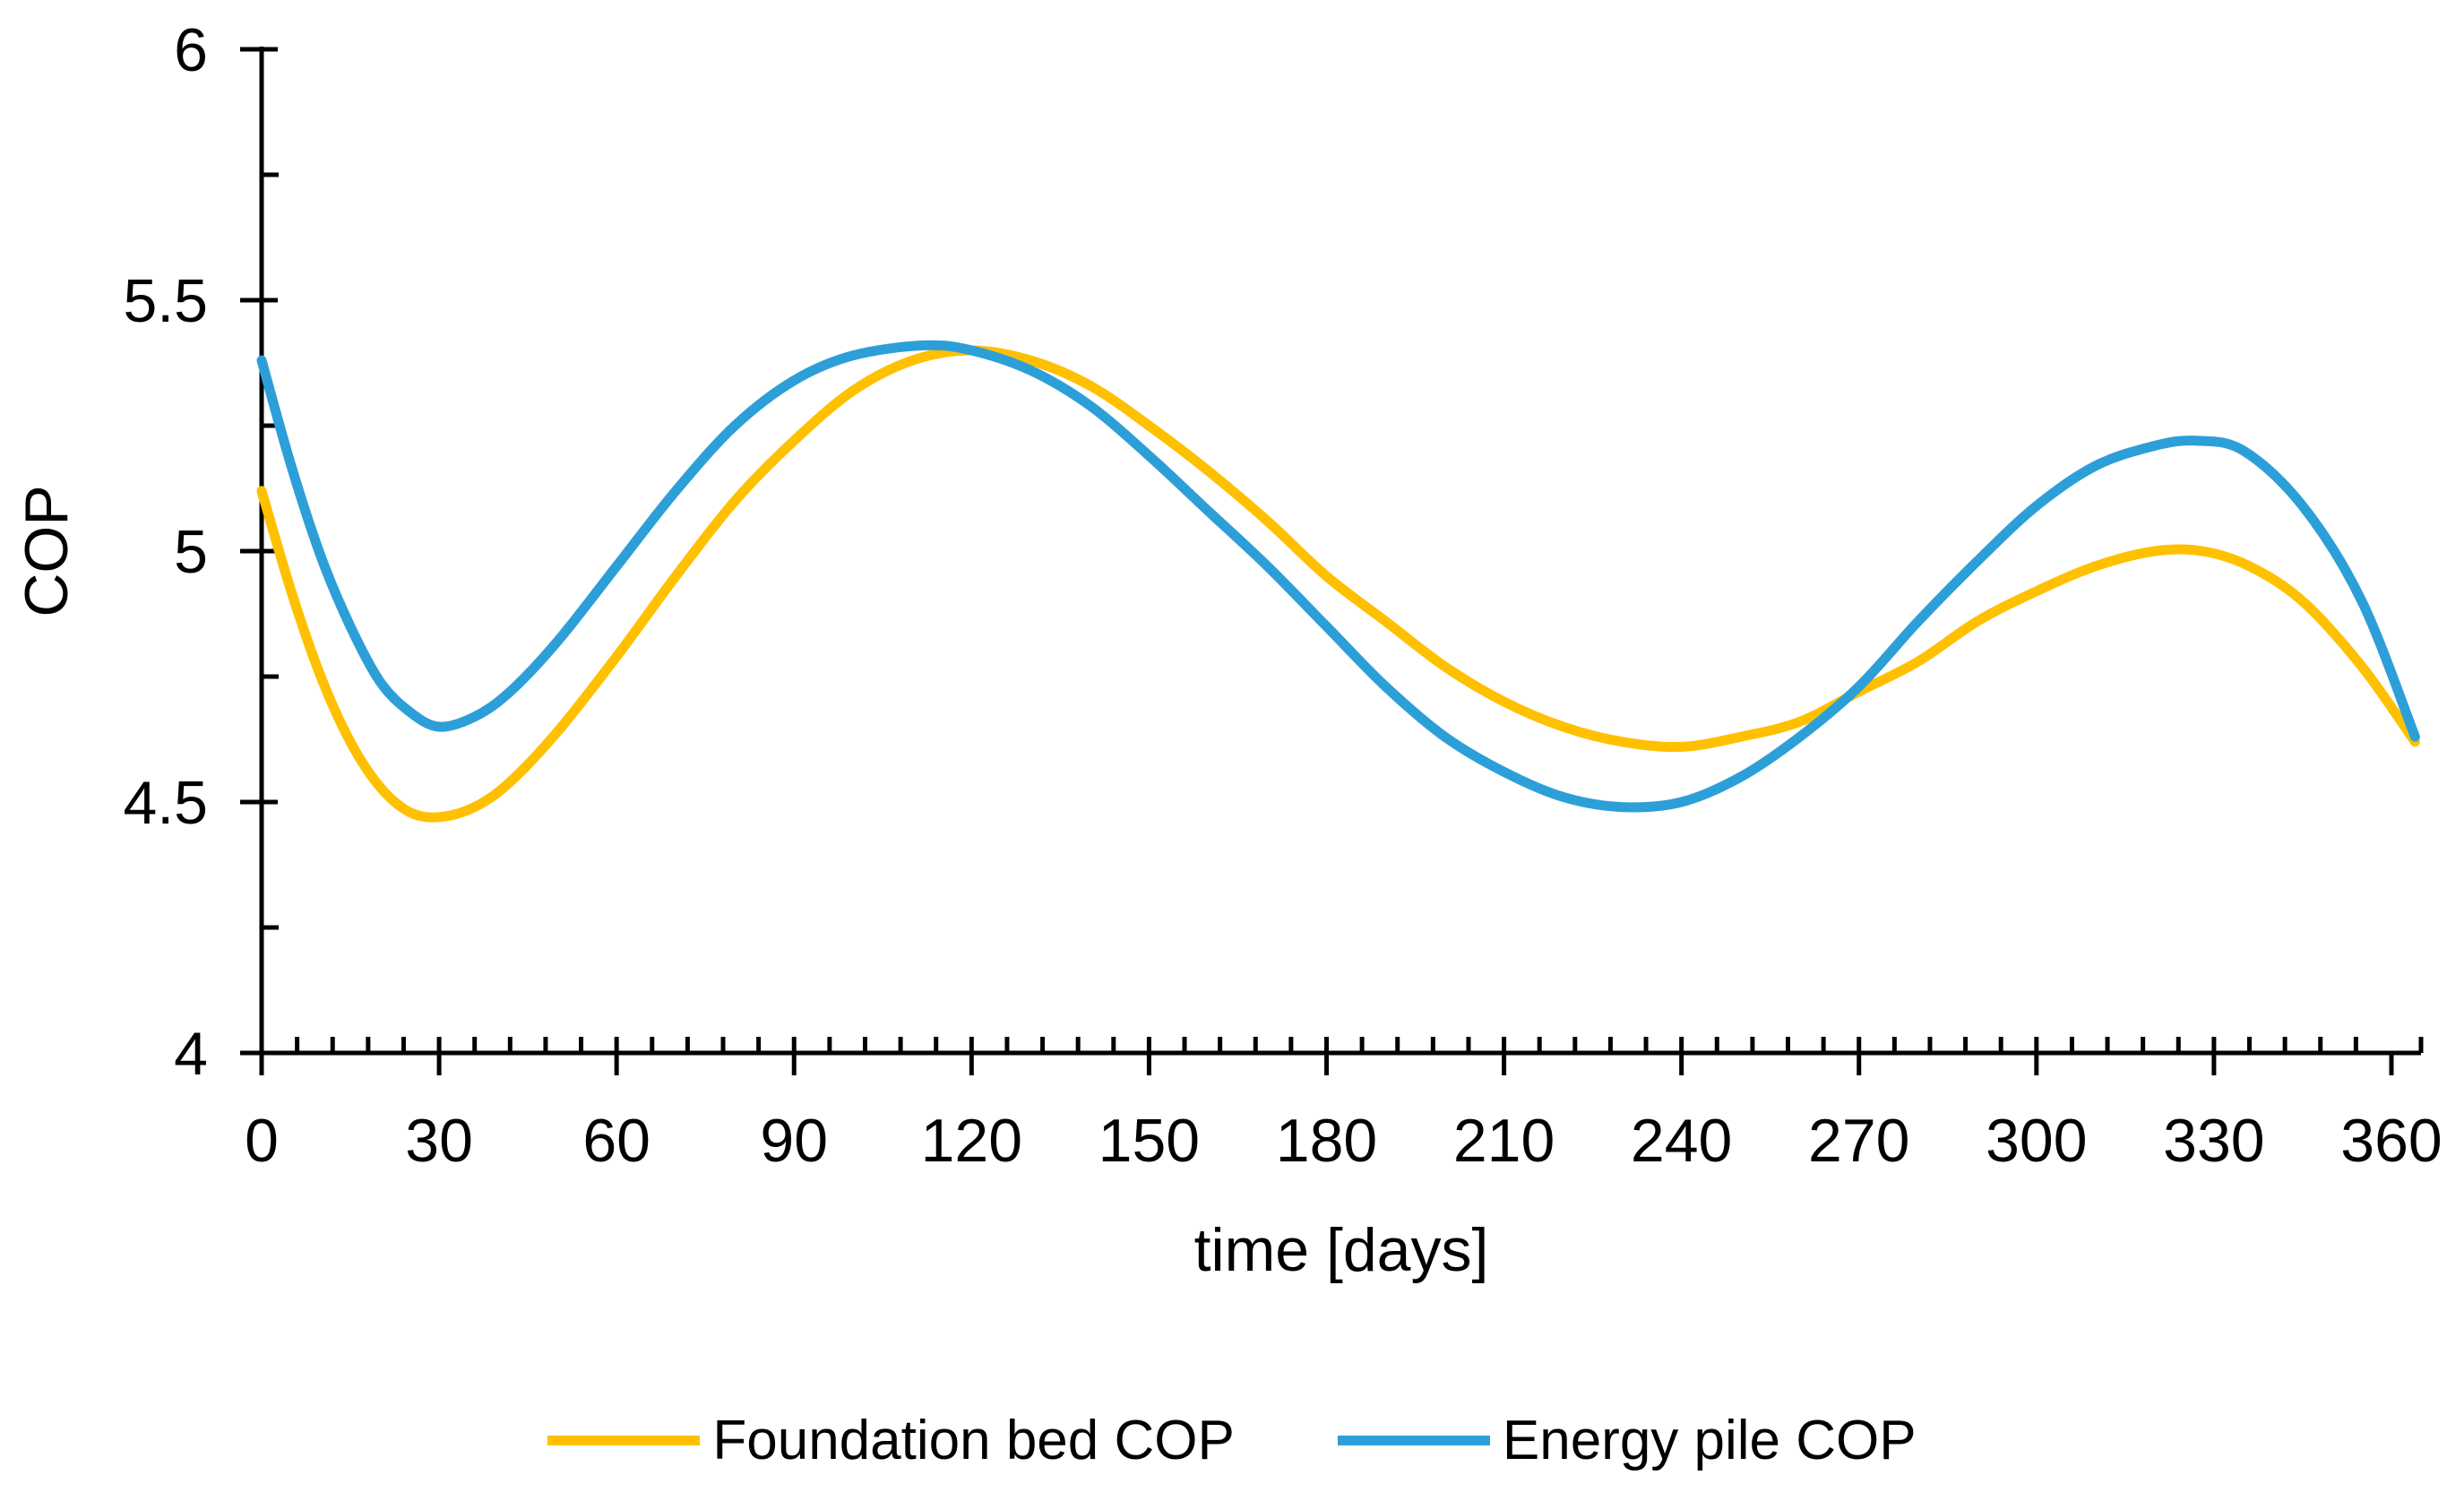 This screenshot has height=1501, width=2464. I want to click on x-tick-label: 30, so click(439, 1141).